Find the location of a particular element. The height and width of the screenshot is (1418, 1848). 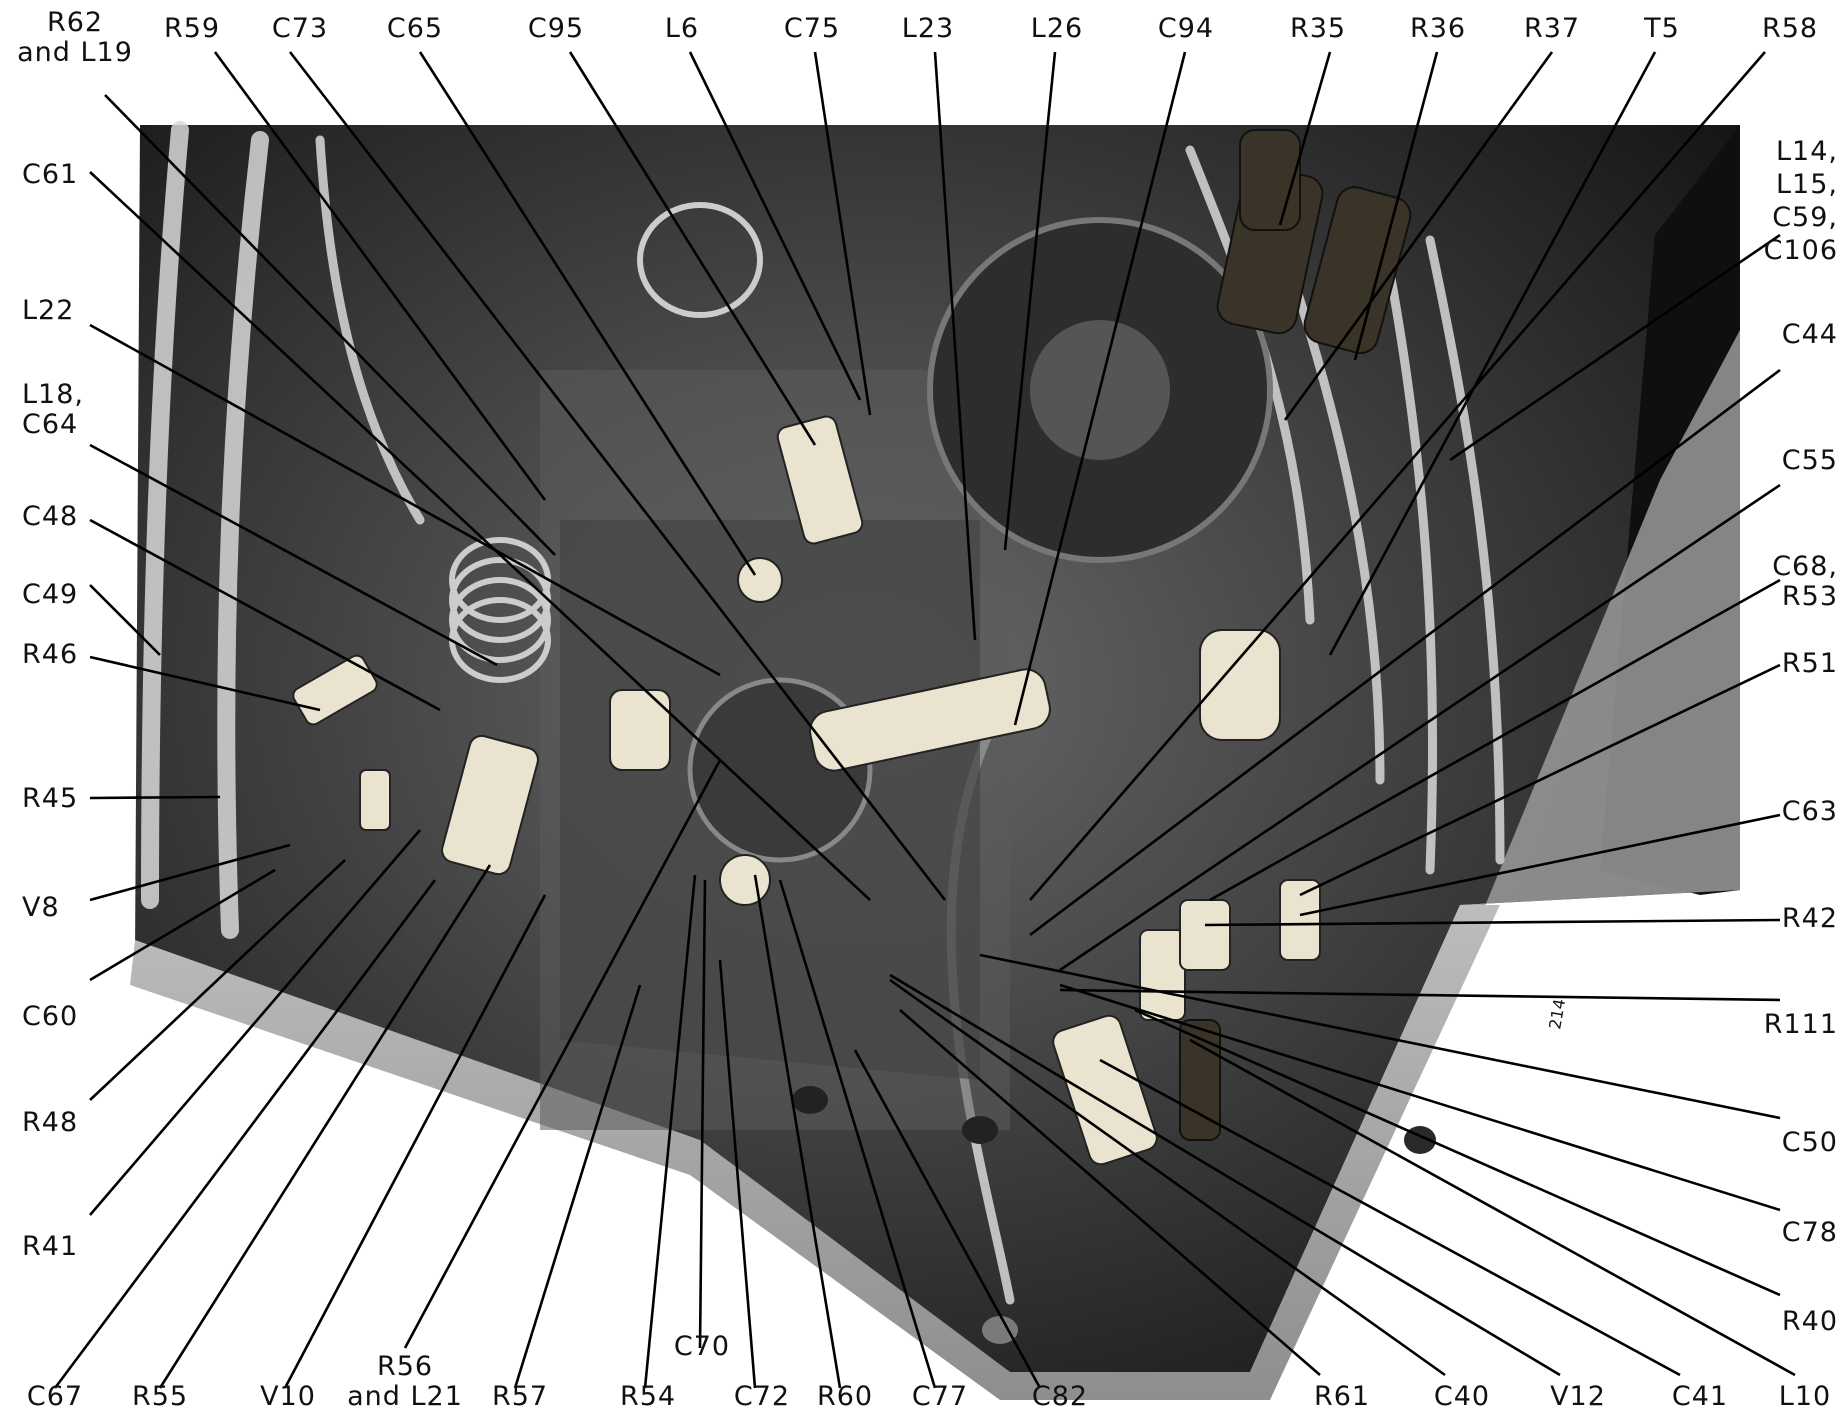

label-c94: C94 is located at coordinates (1186, 28).